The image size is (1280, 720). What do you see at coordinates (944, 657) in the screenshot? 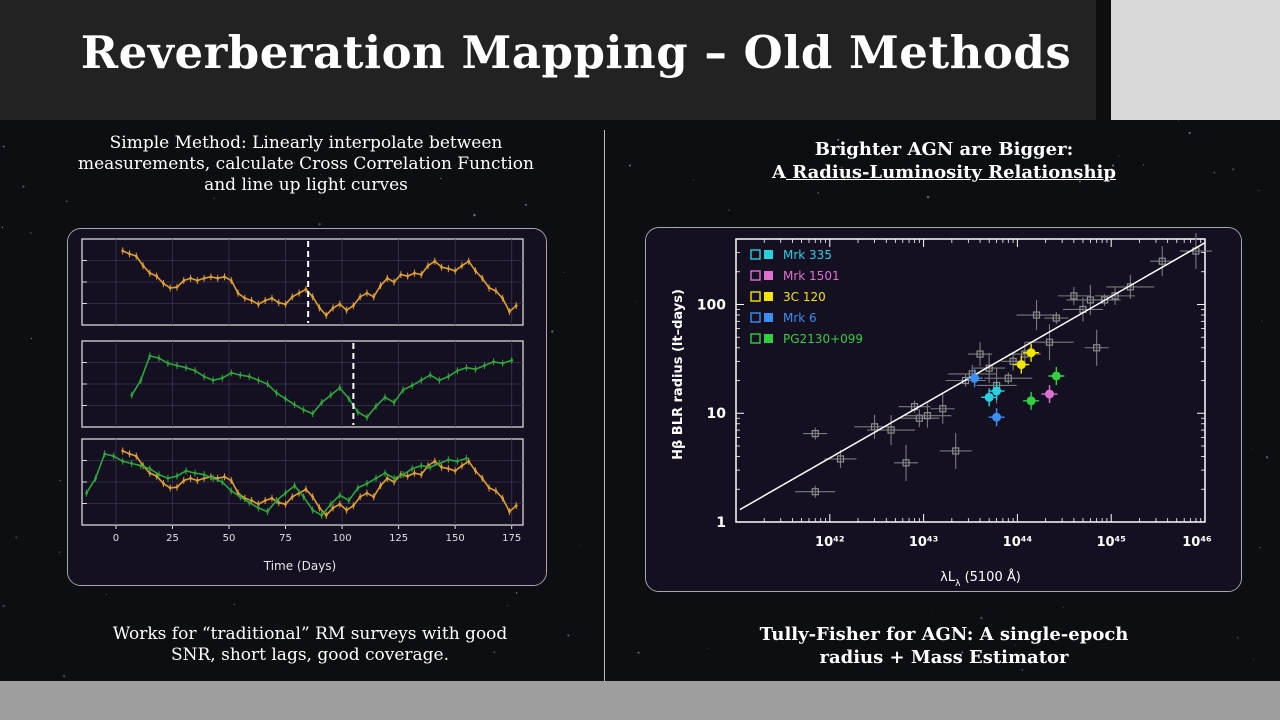
I see `footer-line: radius + Mass Estimator` at bounding box center [944, 657].